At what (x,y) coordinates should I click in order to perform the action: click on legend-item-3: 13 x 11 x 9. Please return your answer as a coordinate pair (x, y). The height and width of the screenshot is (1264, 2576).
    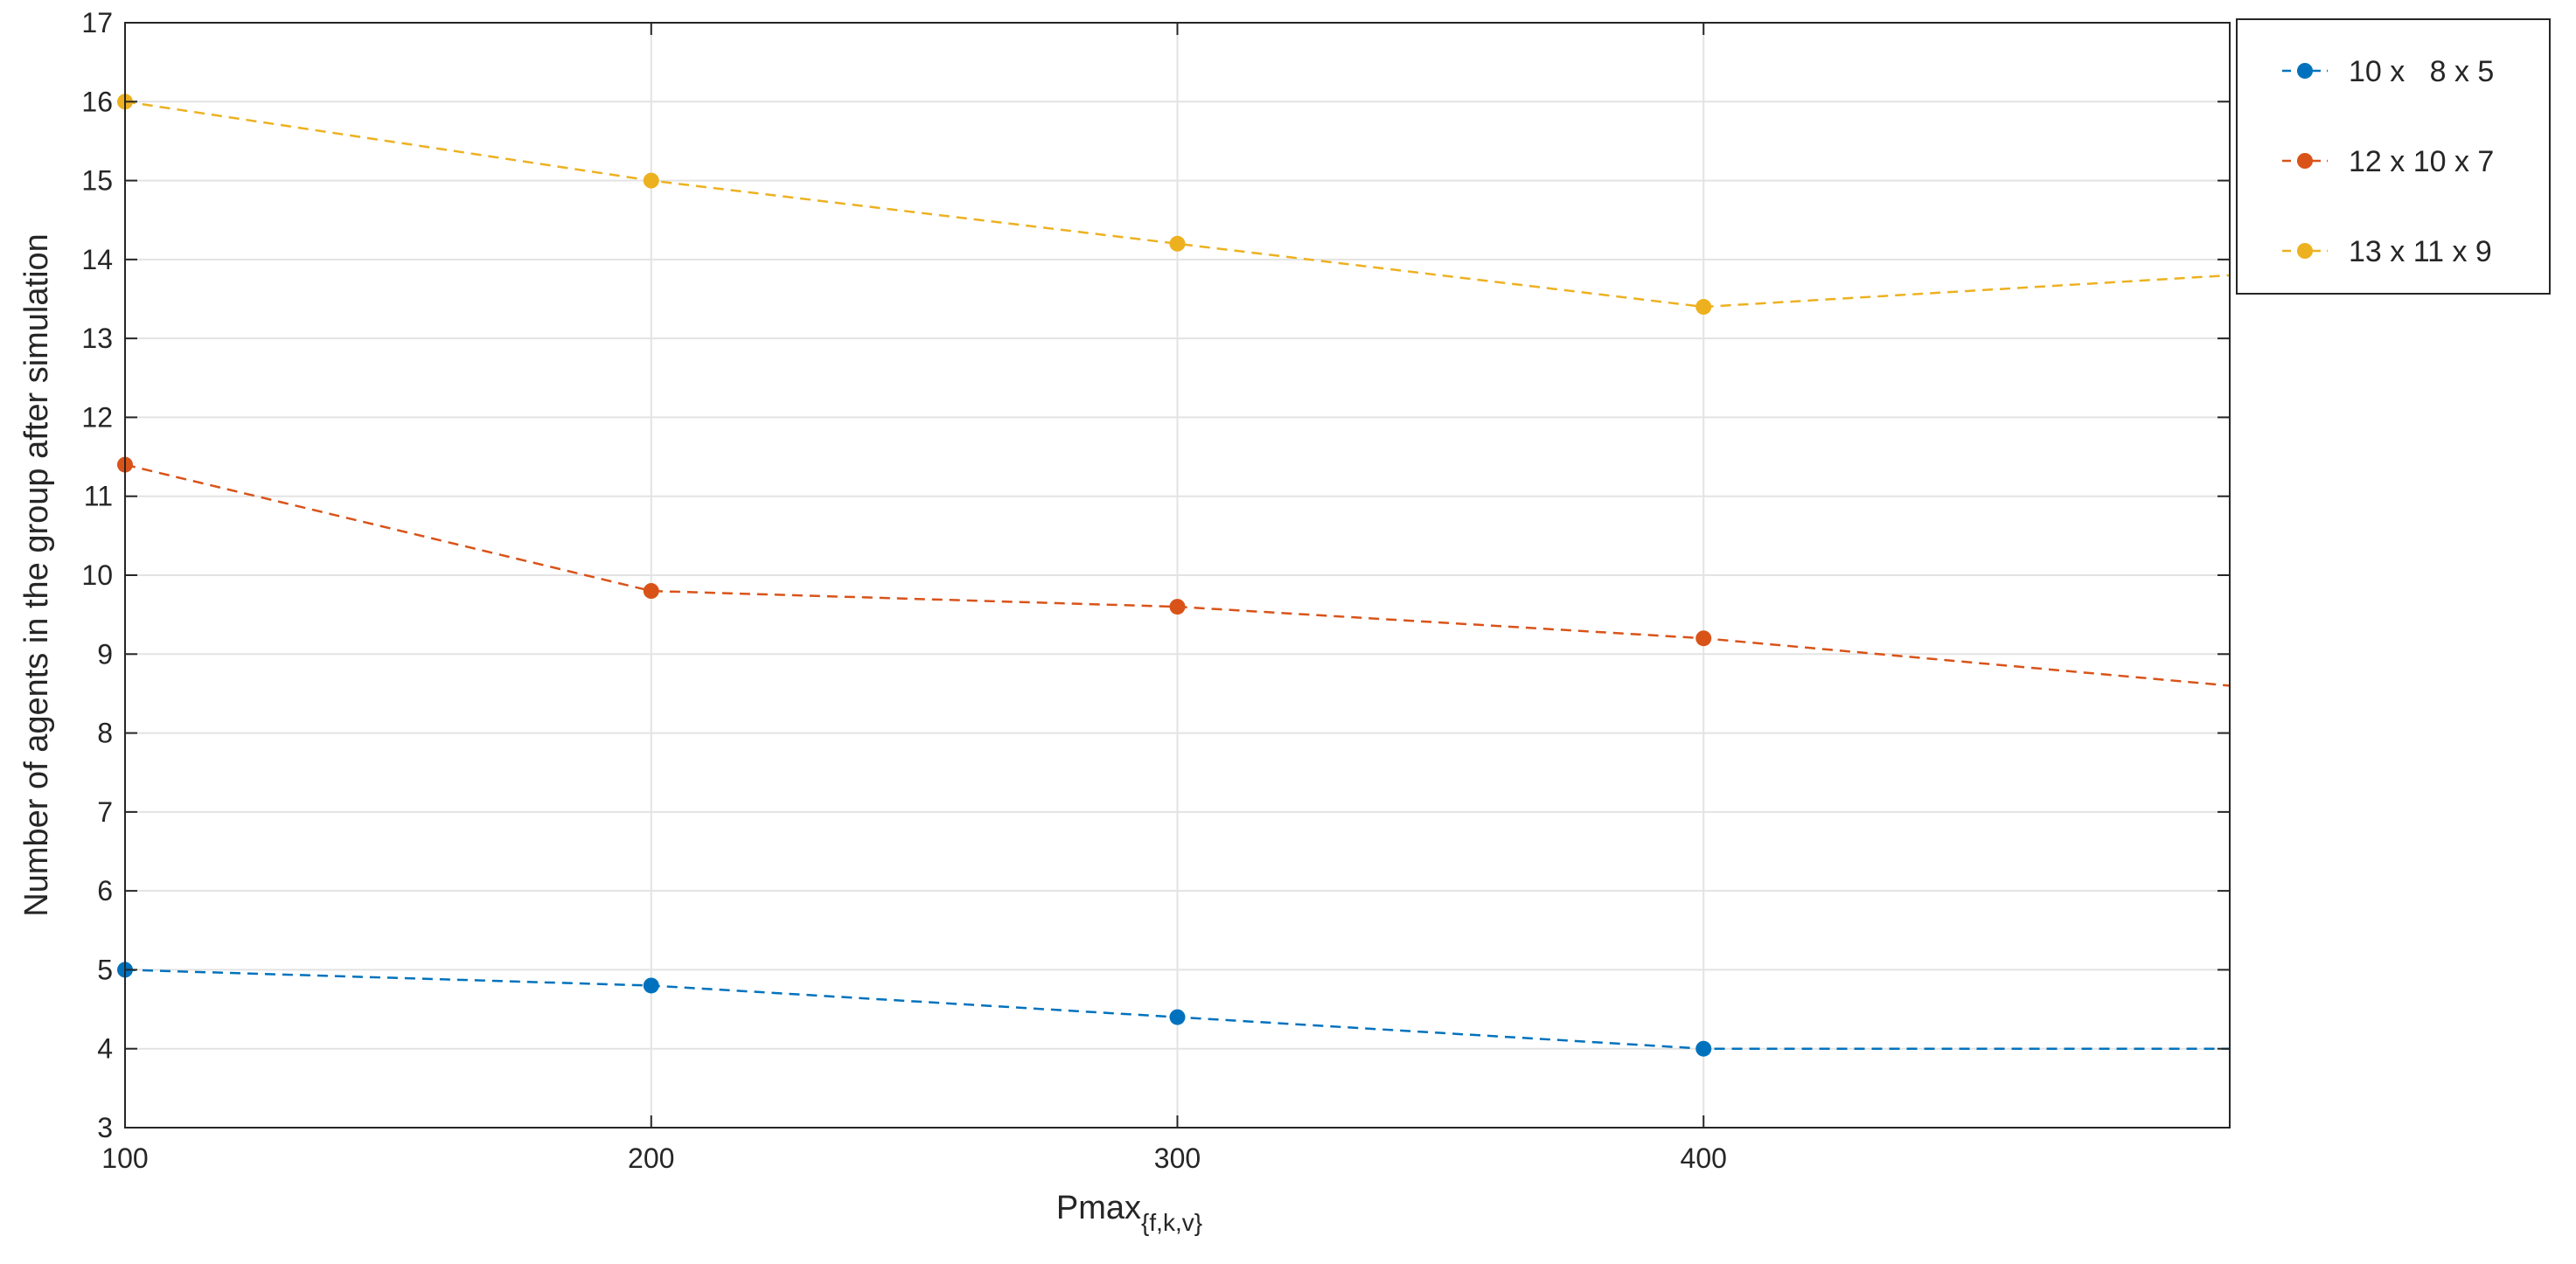
    Looking at the image, I should click on (2387, 251).